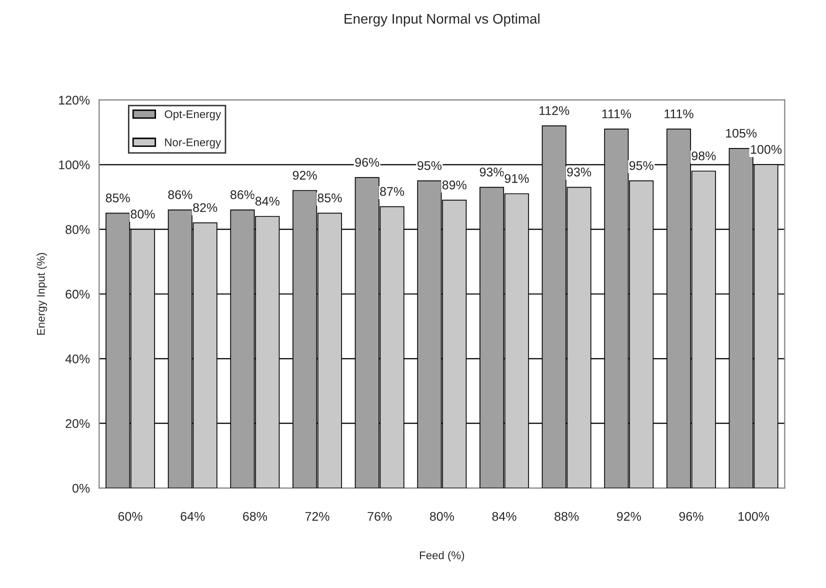 This screenshot has height=588, width=826. I want to click on x-tick-label: 80%, so click(442, 516).